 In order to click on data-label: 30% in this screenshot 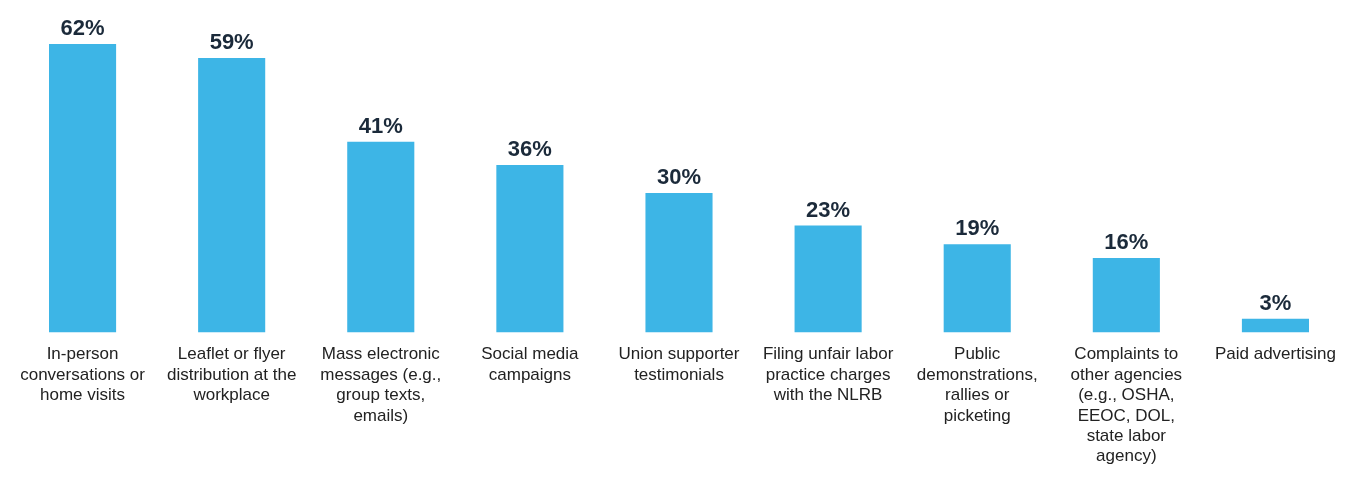, I will do `click(679, 177)`.